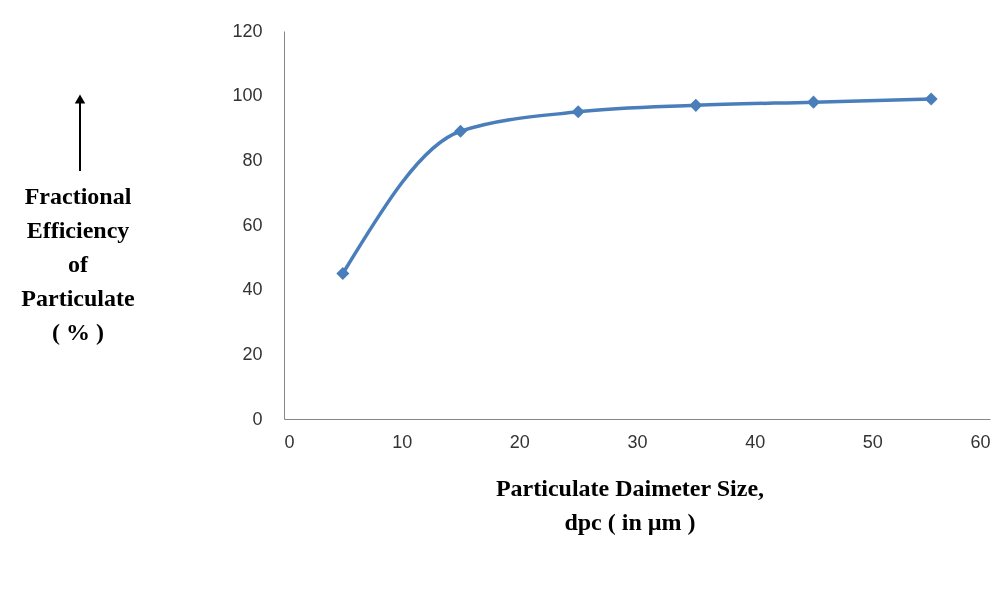  What do you see at coordinates (247, 95) in the screenshot?
I see `y-tick-label: 100` at bounding box center [247, 95].